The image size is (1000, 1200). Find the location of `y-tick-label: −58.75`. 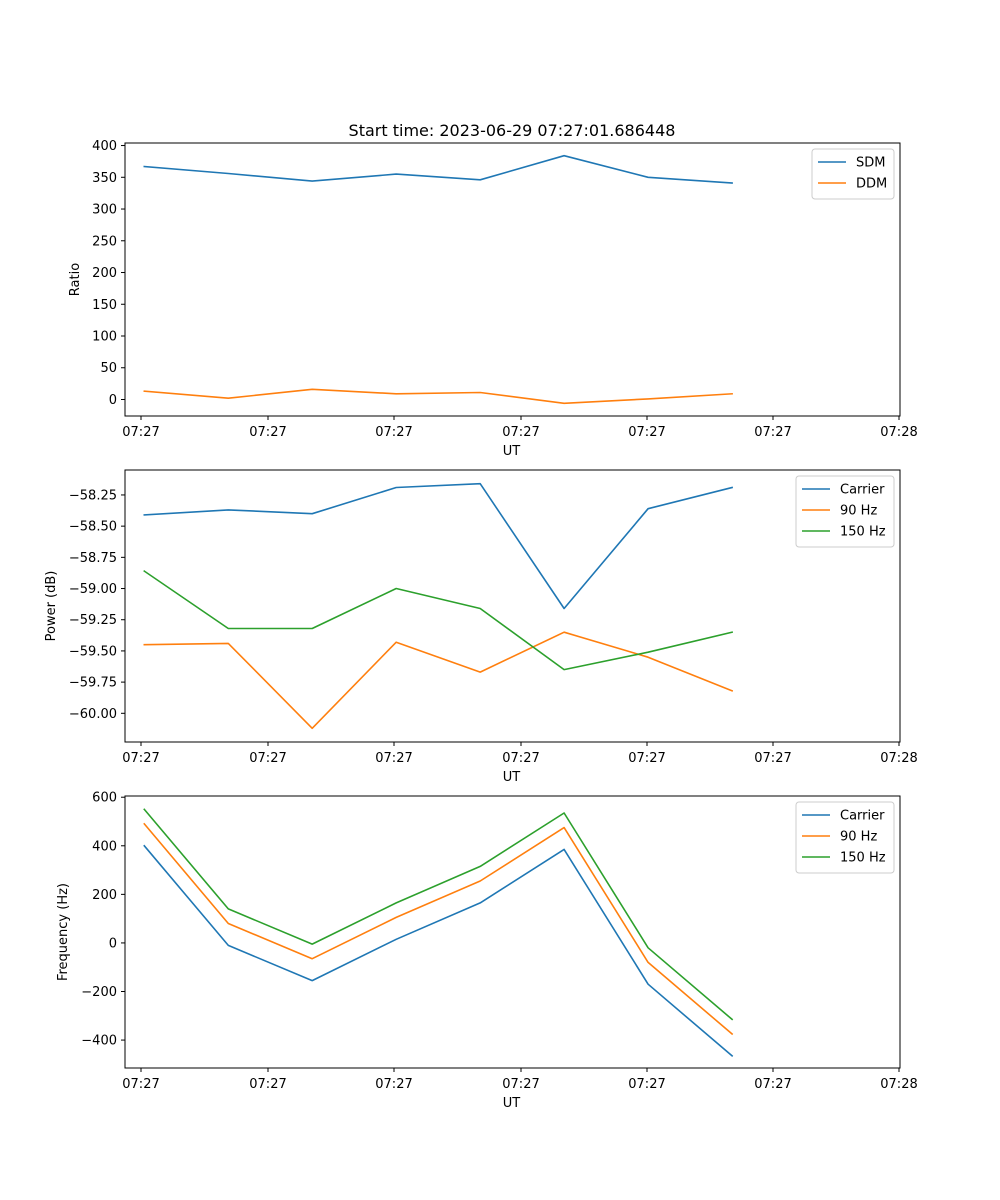

y-tick-label: −58.75 is located at coordinates (93, 558).